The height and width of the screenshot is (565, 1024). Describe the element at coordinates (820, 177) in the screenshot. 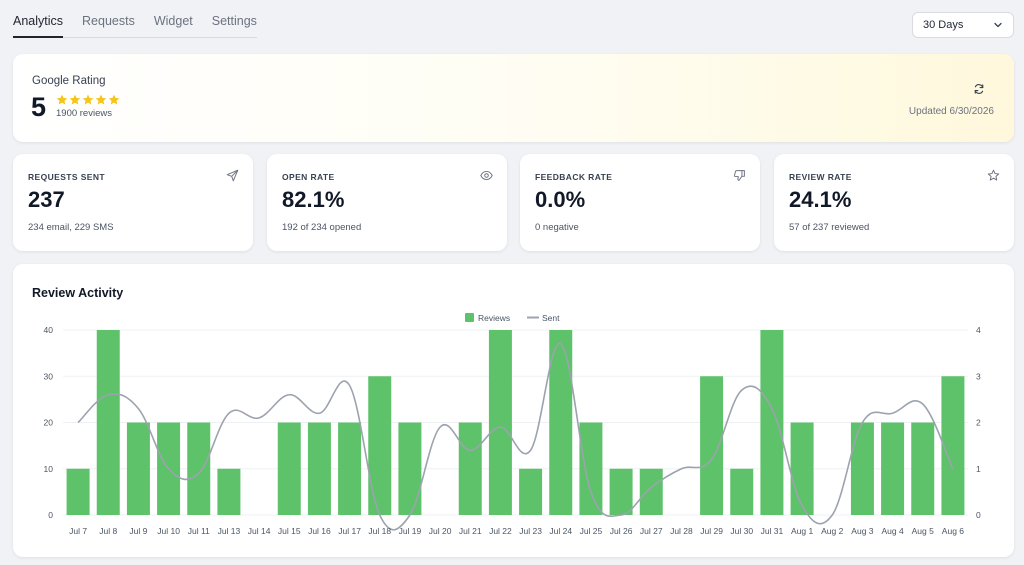

I see `stat-label: REVIEW RATE` at that location.